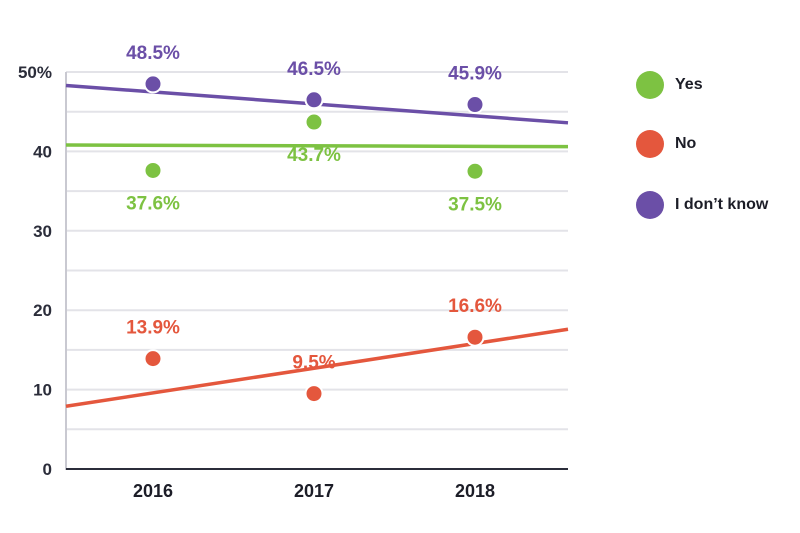  What do you see at coordinates (153, 491) in the screenshot?
I see `x-tick-label: 2016` at bounding box center [153, 491].